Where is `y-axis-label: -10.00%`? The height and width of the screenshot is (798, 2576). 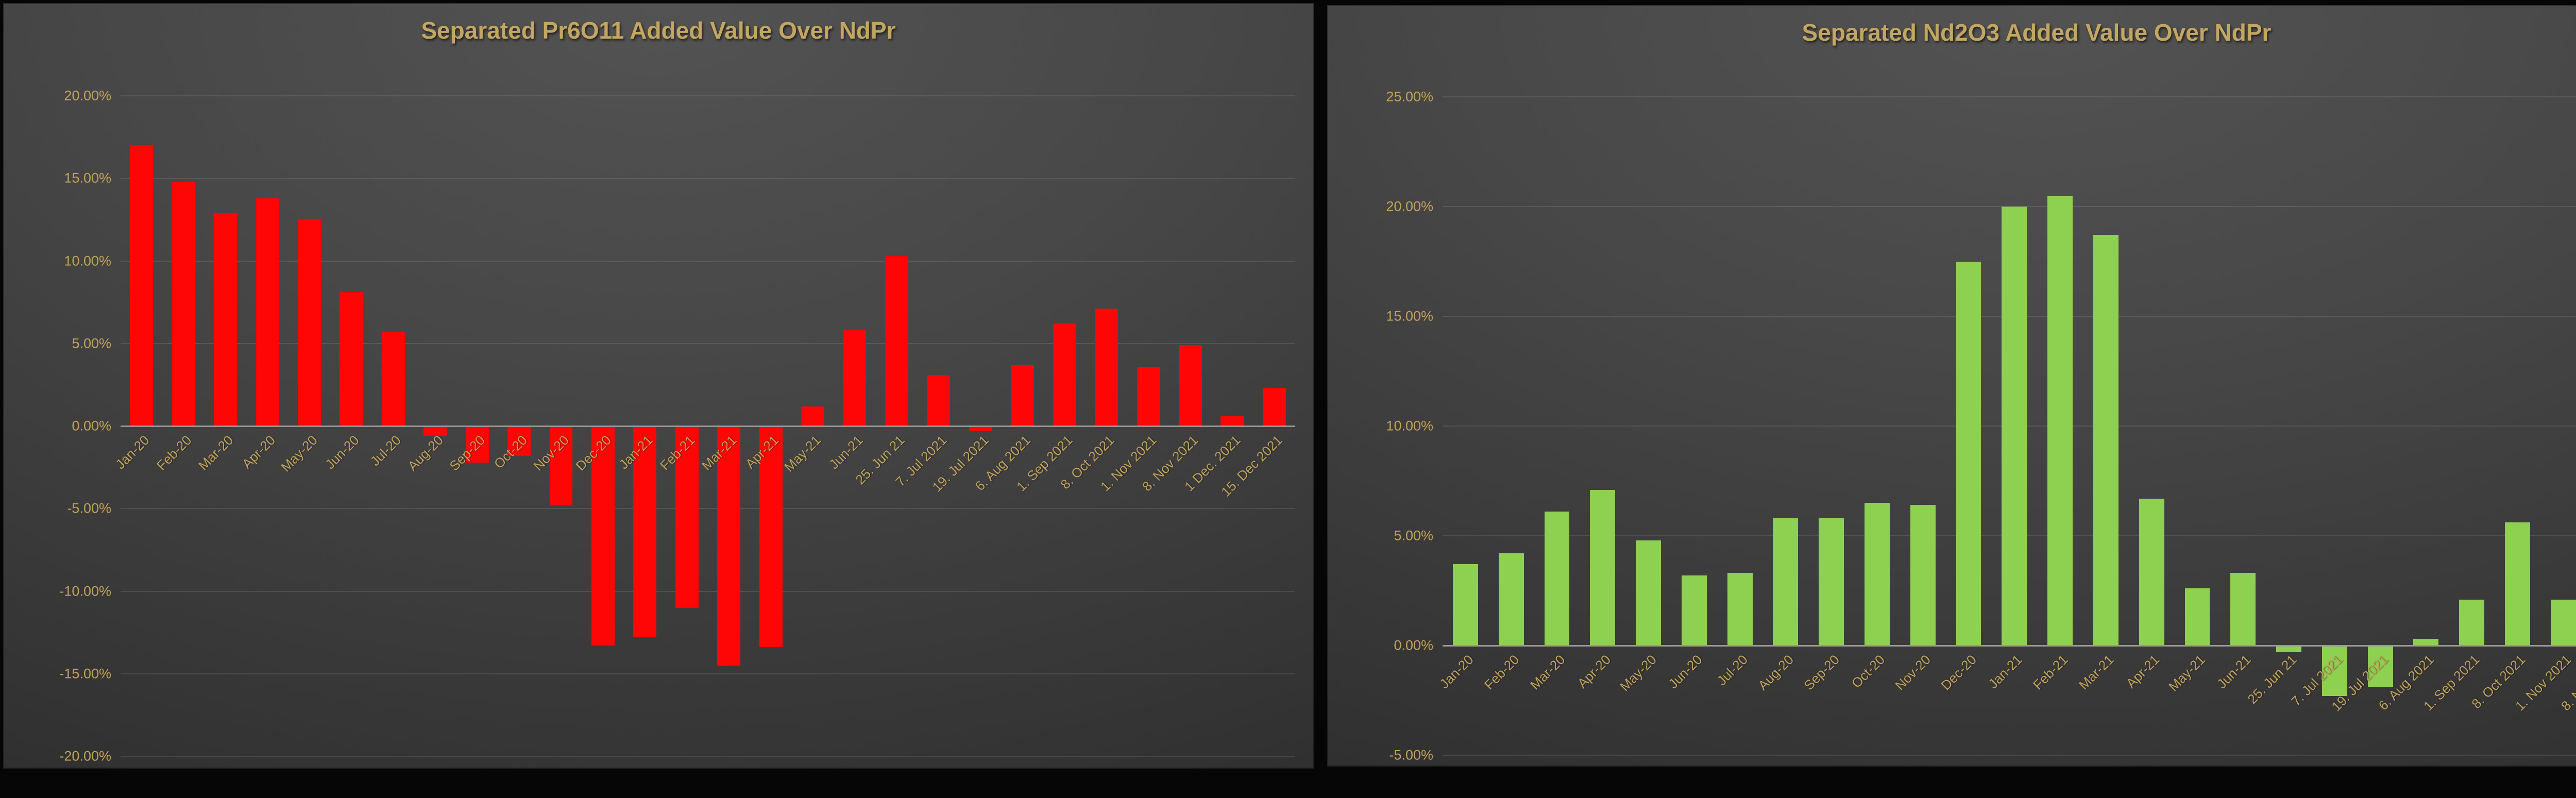
y-axis-label: -10.00% is located at coordinates (85, 591).